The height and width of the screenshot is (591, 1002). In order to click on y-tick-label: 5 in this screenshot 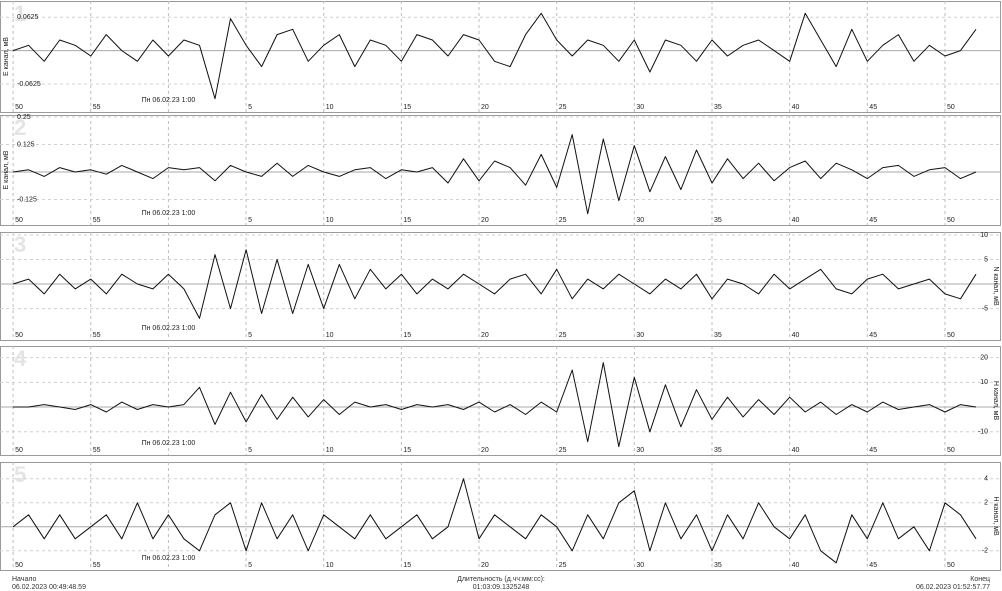, I will do `click(986, 259)`.